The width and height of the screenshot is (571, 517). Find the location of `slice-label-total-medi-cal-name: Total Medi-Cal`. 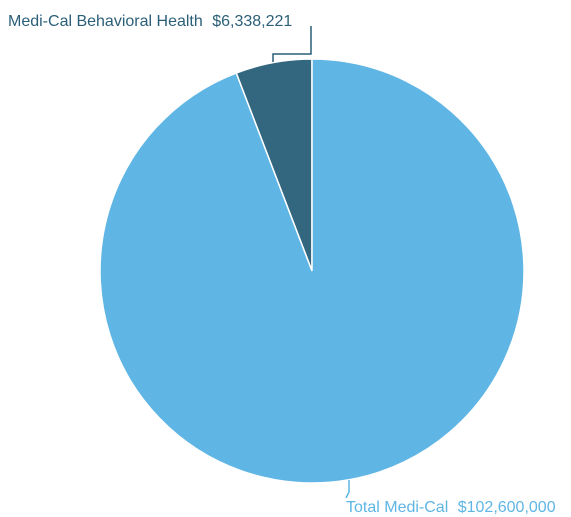

slice-label-total-medi-cal-name: Total Medi-Cal is located at coordinates (397, 507).